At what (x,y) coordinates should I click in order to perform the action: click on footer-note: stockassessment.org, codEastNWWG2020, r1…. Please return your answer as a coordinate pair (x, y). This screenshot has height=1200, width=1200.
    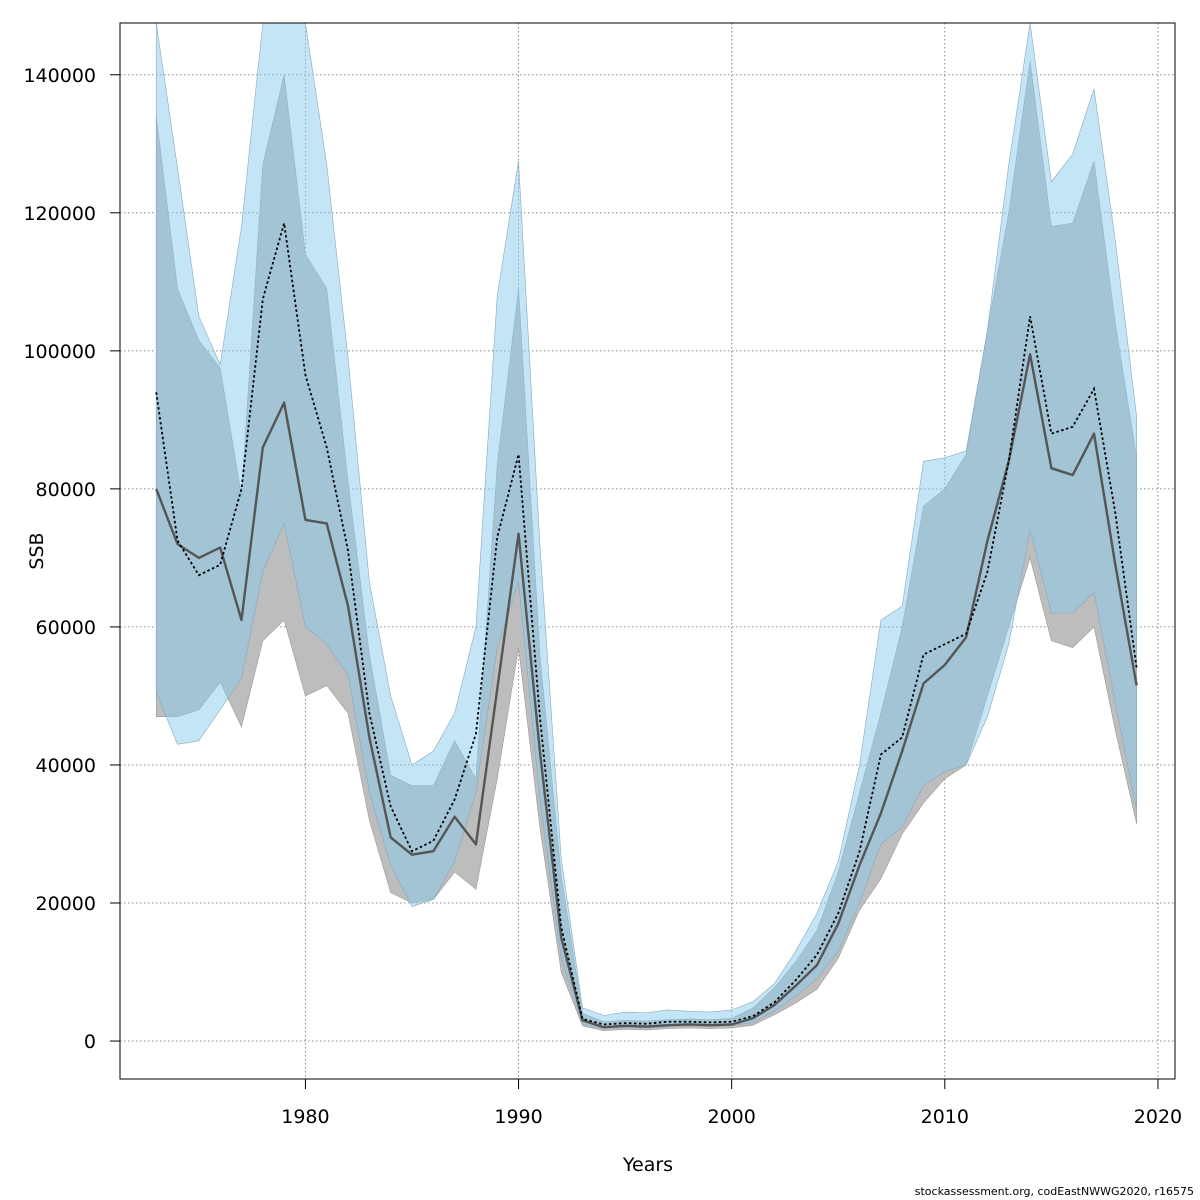
    Looking at the image, I should click on (1054, 1191).